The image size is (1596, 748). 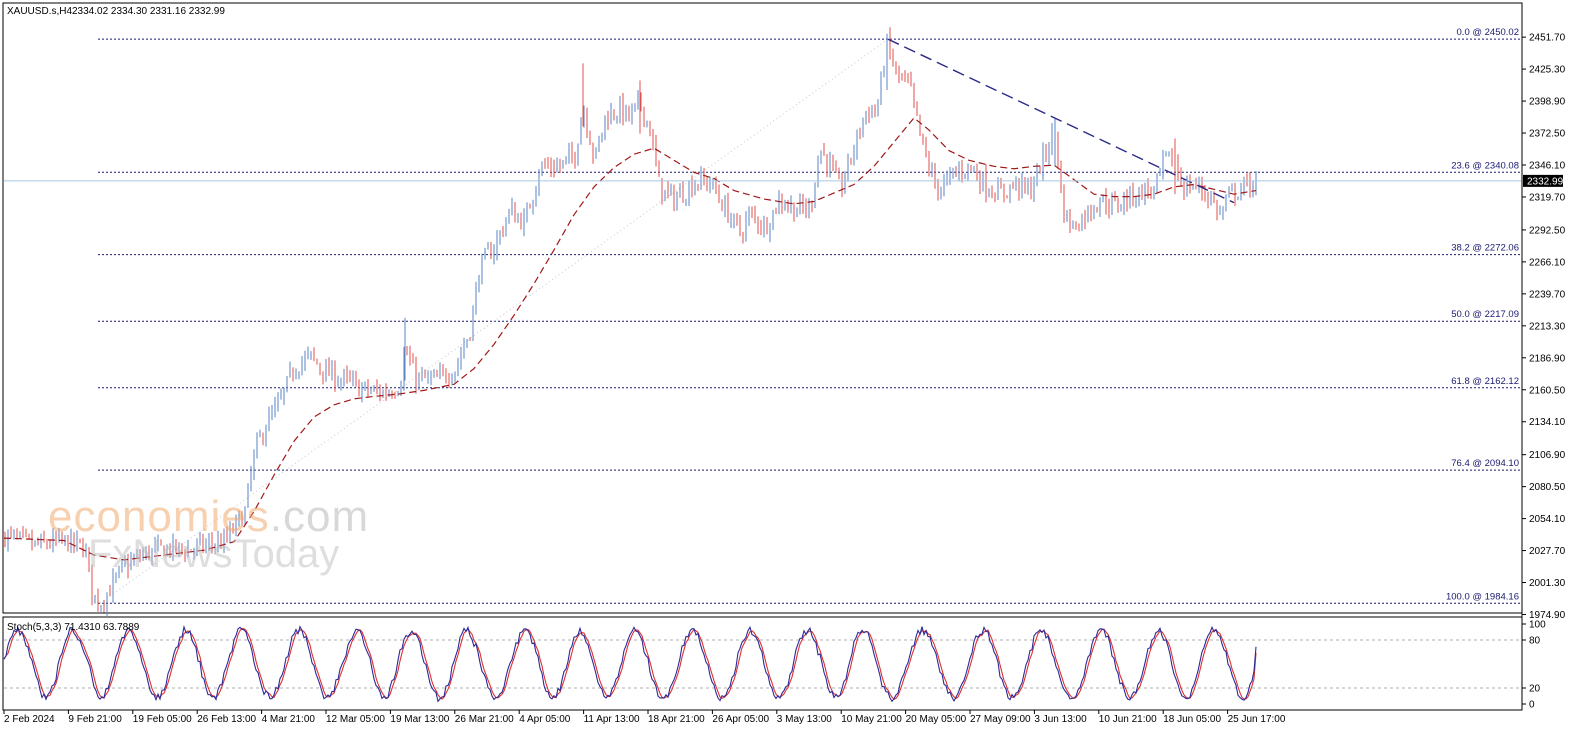 What do you see at coordinates (1547, 102) in the screenshot?
I see `price-axis-label: 2398.90` at bounding box center [1547, 102].